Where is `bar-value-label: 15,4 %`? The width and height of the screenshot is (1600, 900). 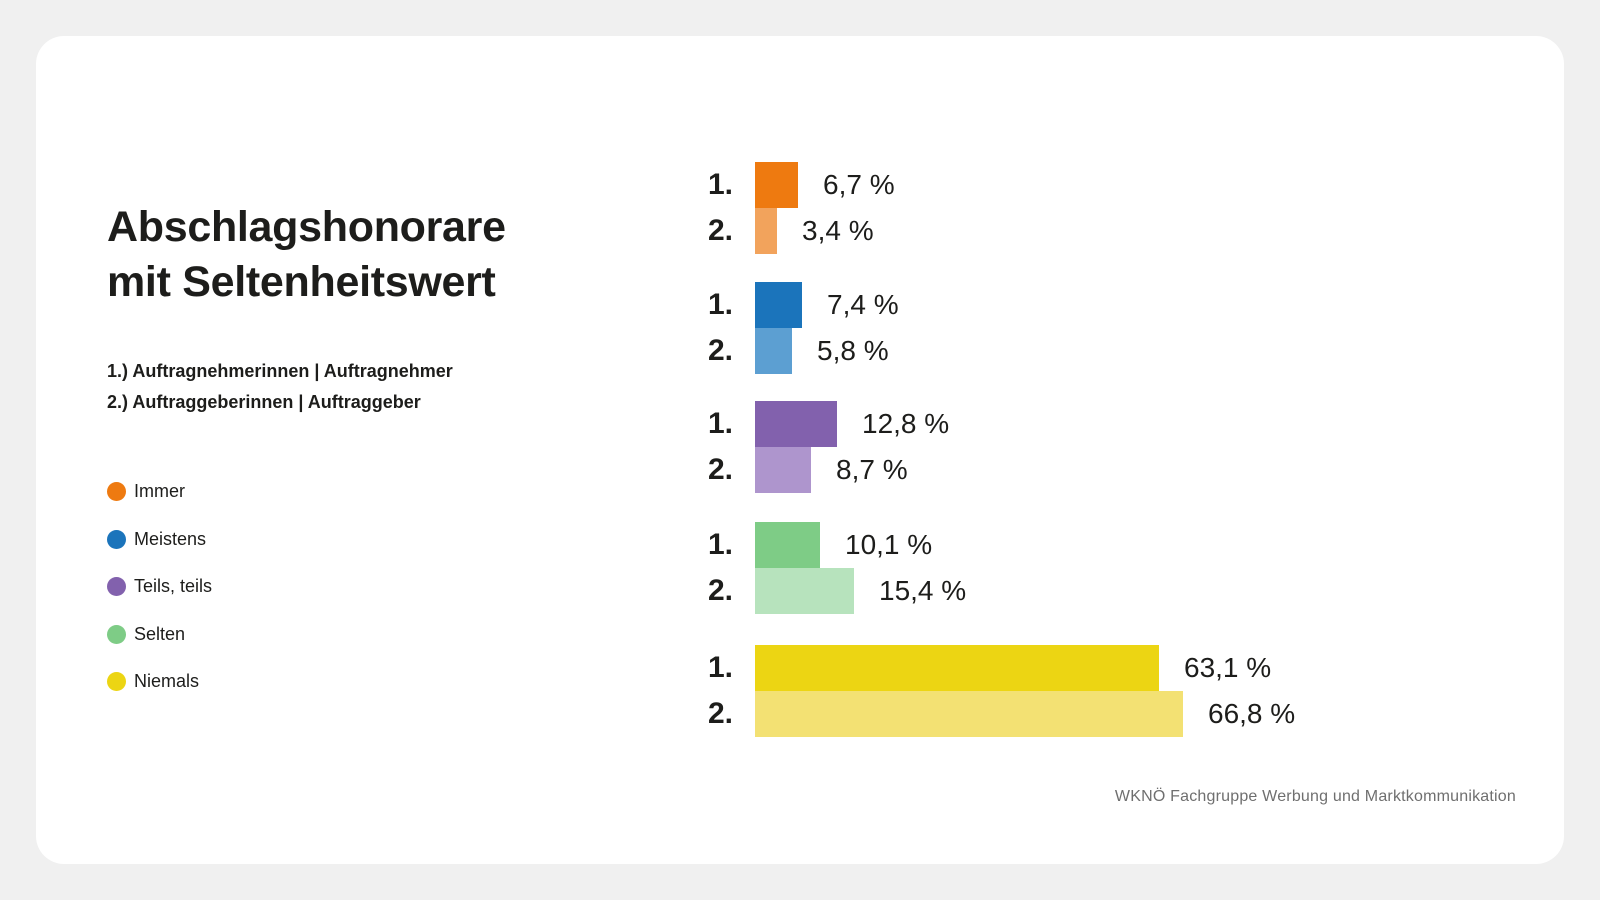 bar-value-label: 15,4 % is located at coordinates (923, 590).